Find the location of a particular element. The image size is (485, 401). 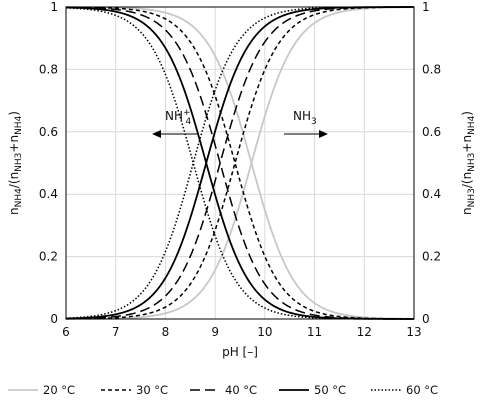

y-tick-labels-right: 0 0.2 0.4 0.6 0.8 1 is located at coordinates (431, 163).